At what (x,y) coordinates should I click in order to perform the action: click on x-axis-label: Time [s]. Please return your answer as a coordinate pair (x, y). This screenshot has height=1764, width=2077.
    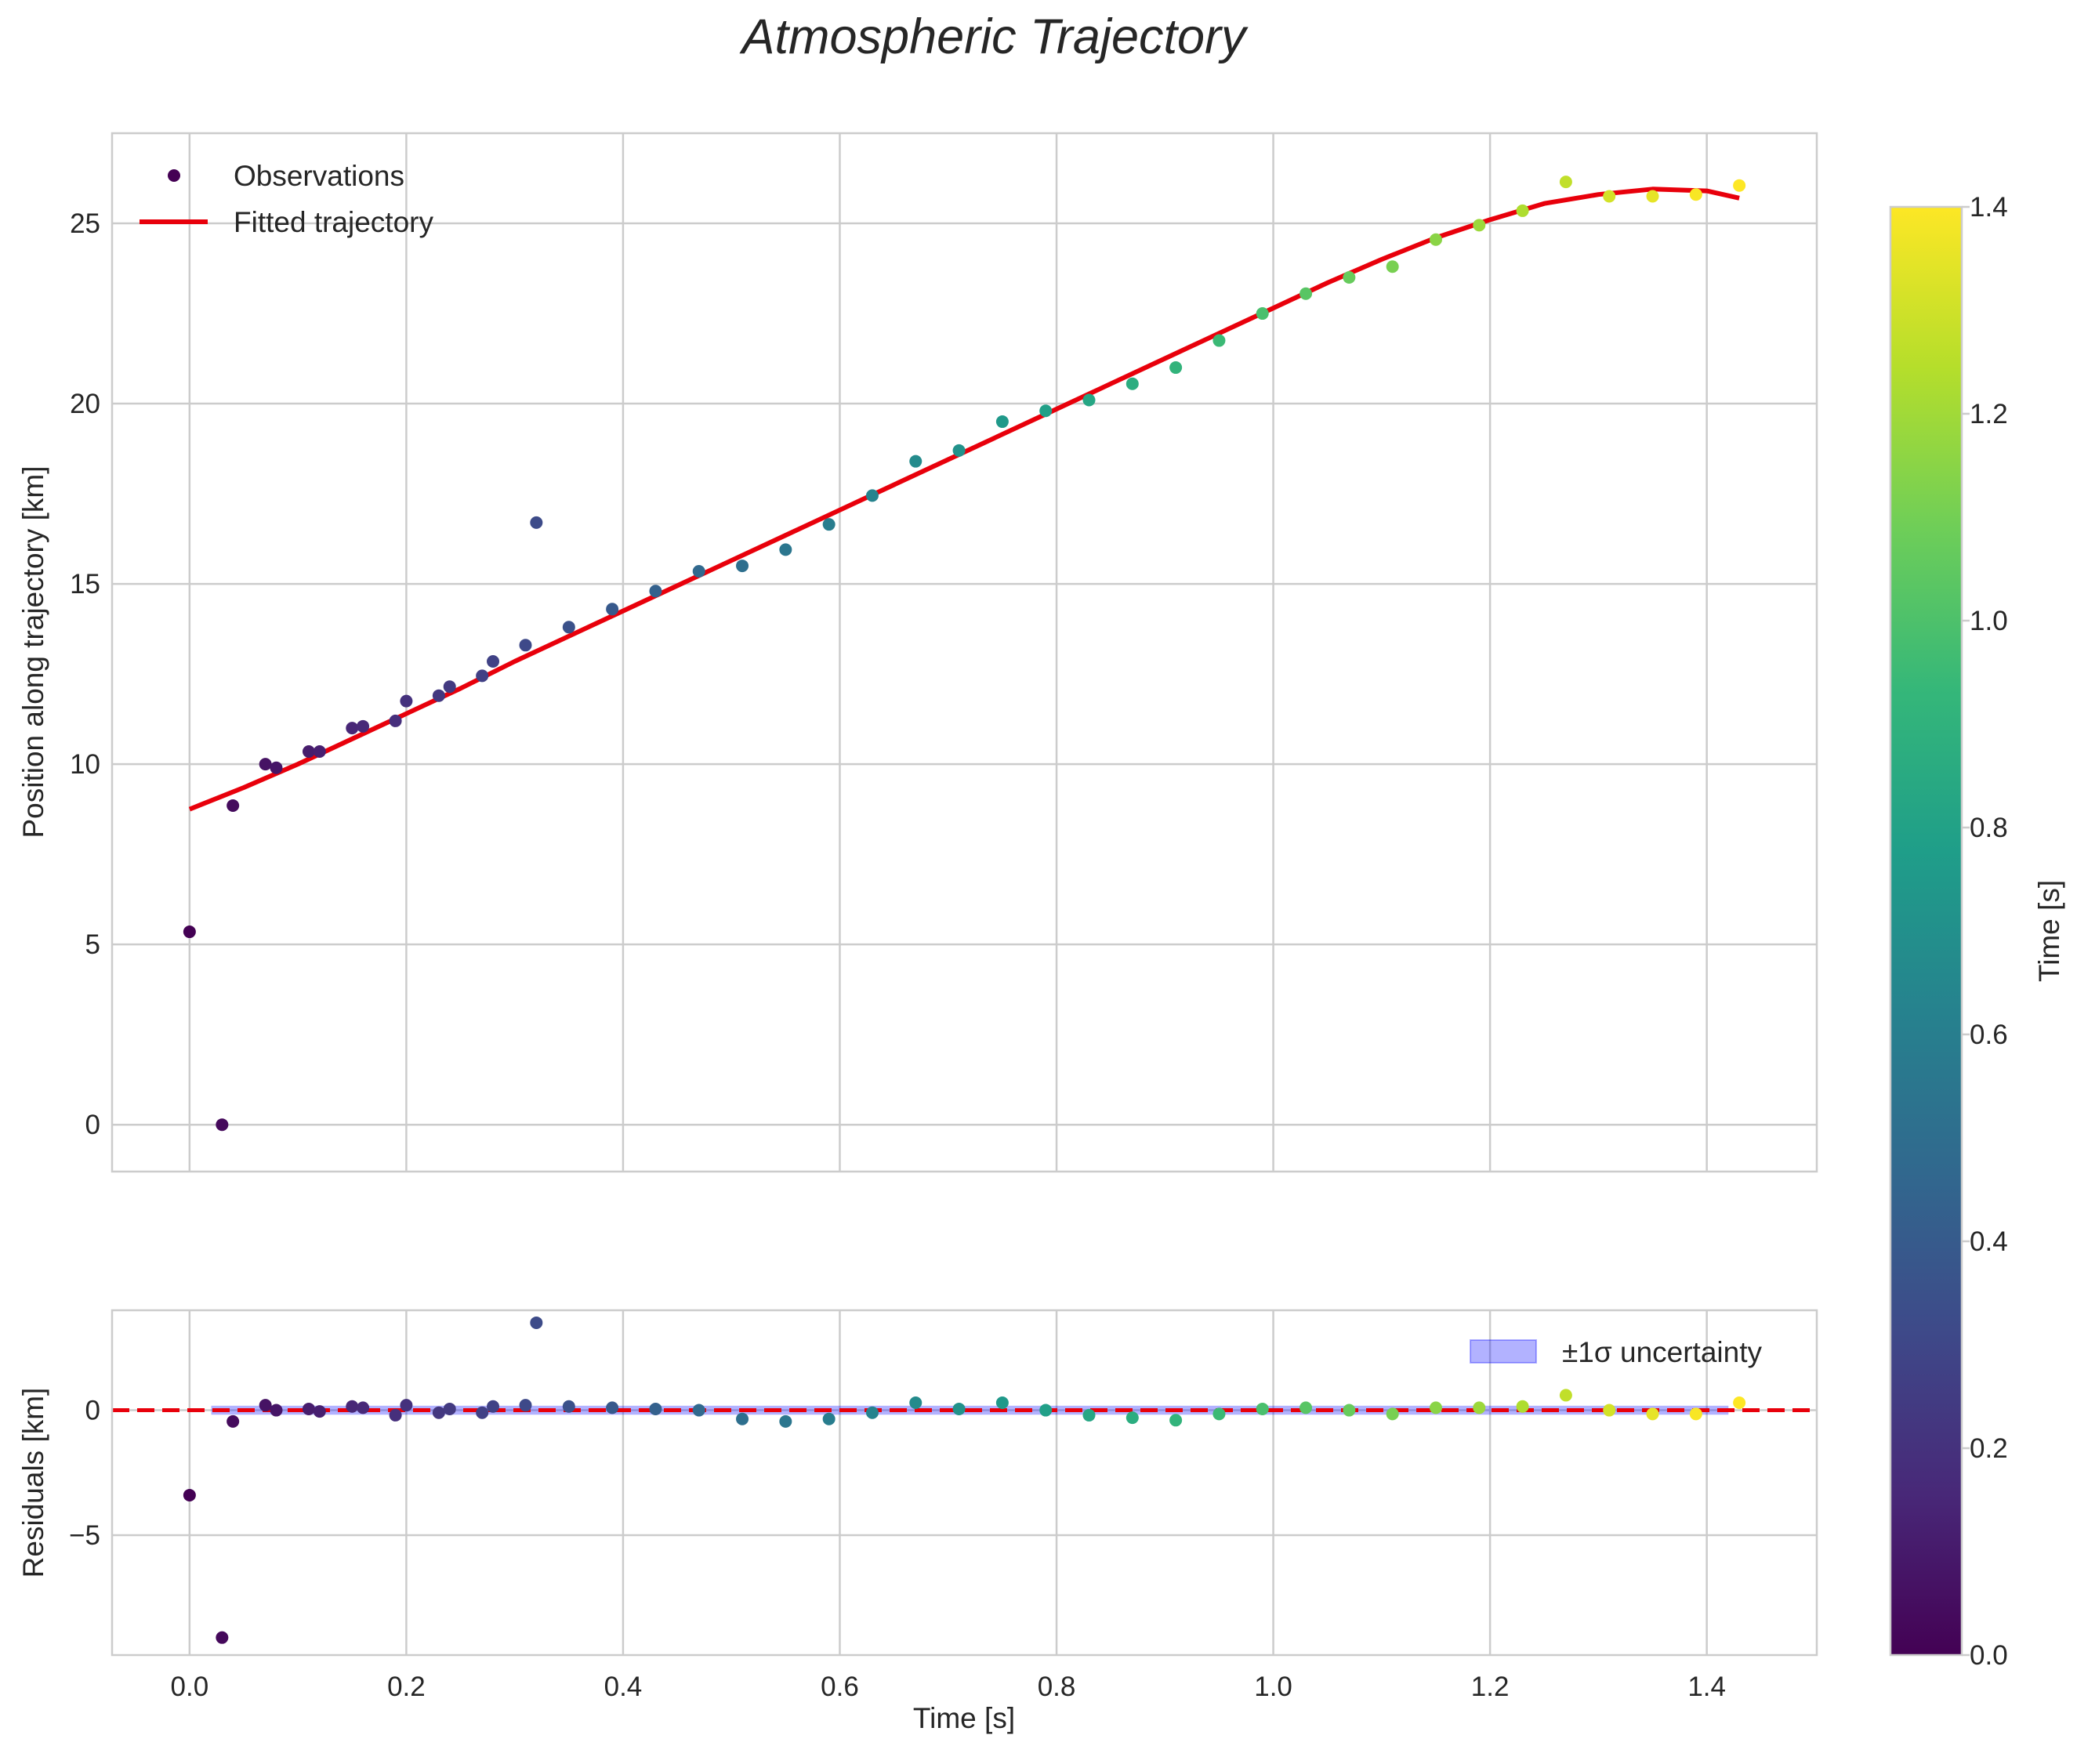
    Looking at the image, I should click on (964, 1718).